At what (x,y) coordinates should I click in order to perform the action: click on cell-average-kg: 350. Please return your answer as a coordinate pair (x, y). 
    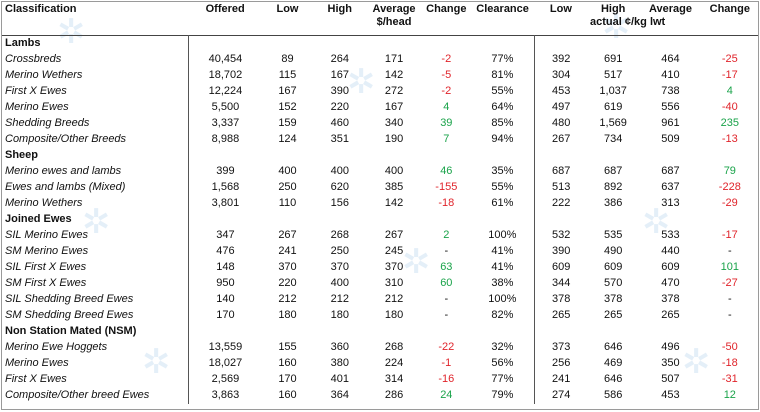
    Looking at the image, I should click on (670, 363).